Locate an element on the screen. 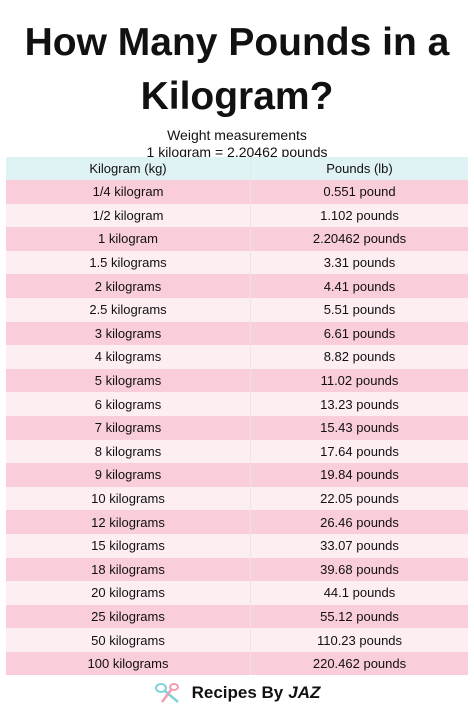 Image resolution: width=474 pixels, height=710 pixels. table-cell: 110.23 pounds is located at coordinates (359, 640).